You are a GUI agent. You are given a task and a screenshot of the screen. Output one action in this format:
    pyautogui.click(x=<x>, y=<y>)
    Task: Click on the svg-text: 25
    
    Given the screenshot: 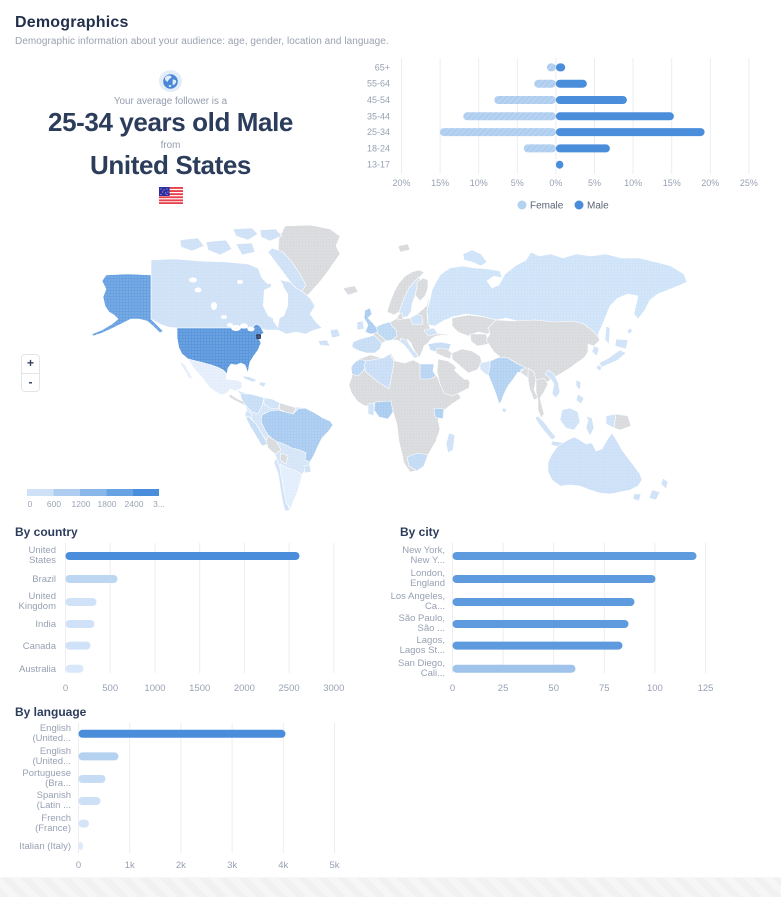 What is the action you would take?
    pyautogui.click(x=503, y=688)
    